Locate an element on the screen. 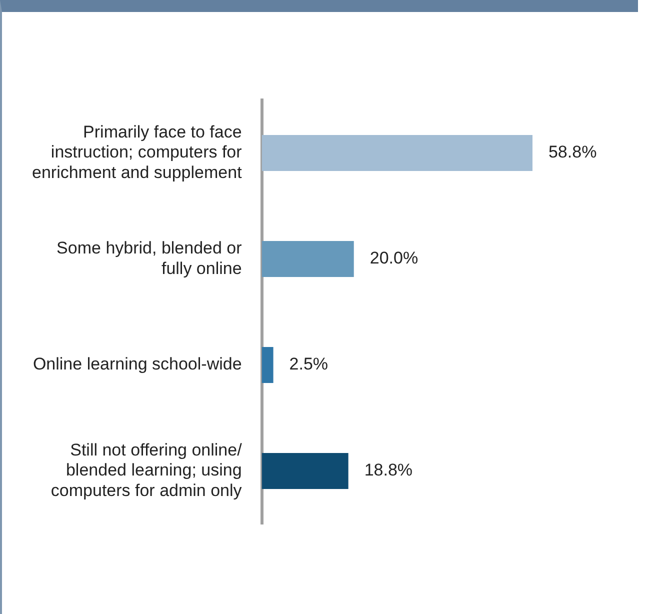 This screenshot has height=614, width=648. y-tick-label: Some hybrid, blended or fully online is located at coordinates (149, 258).